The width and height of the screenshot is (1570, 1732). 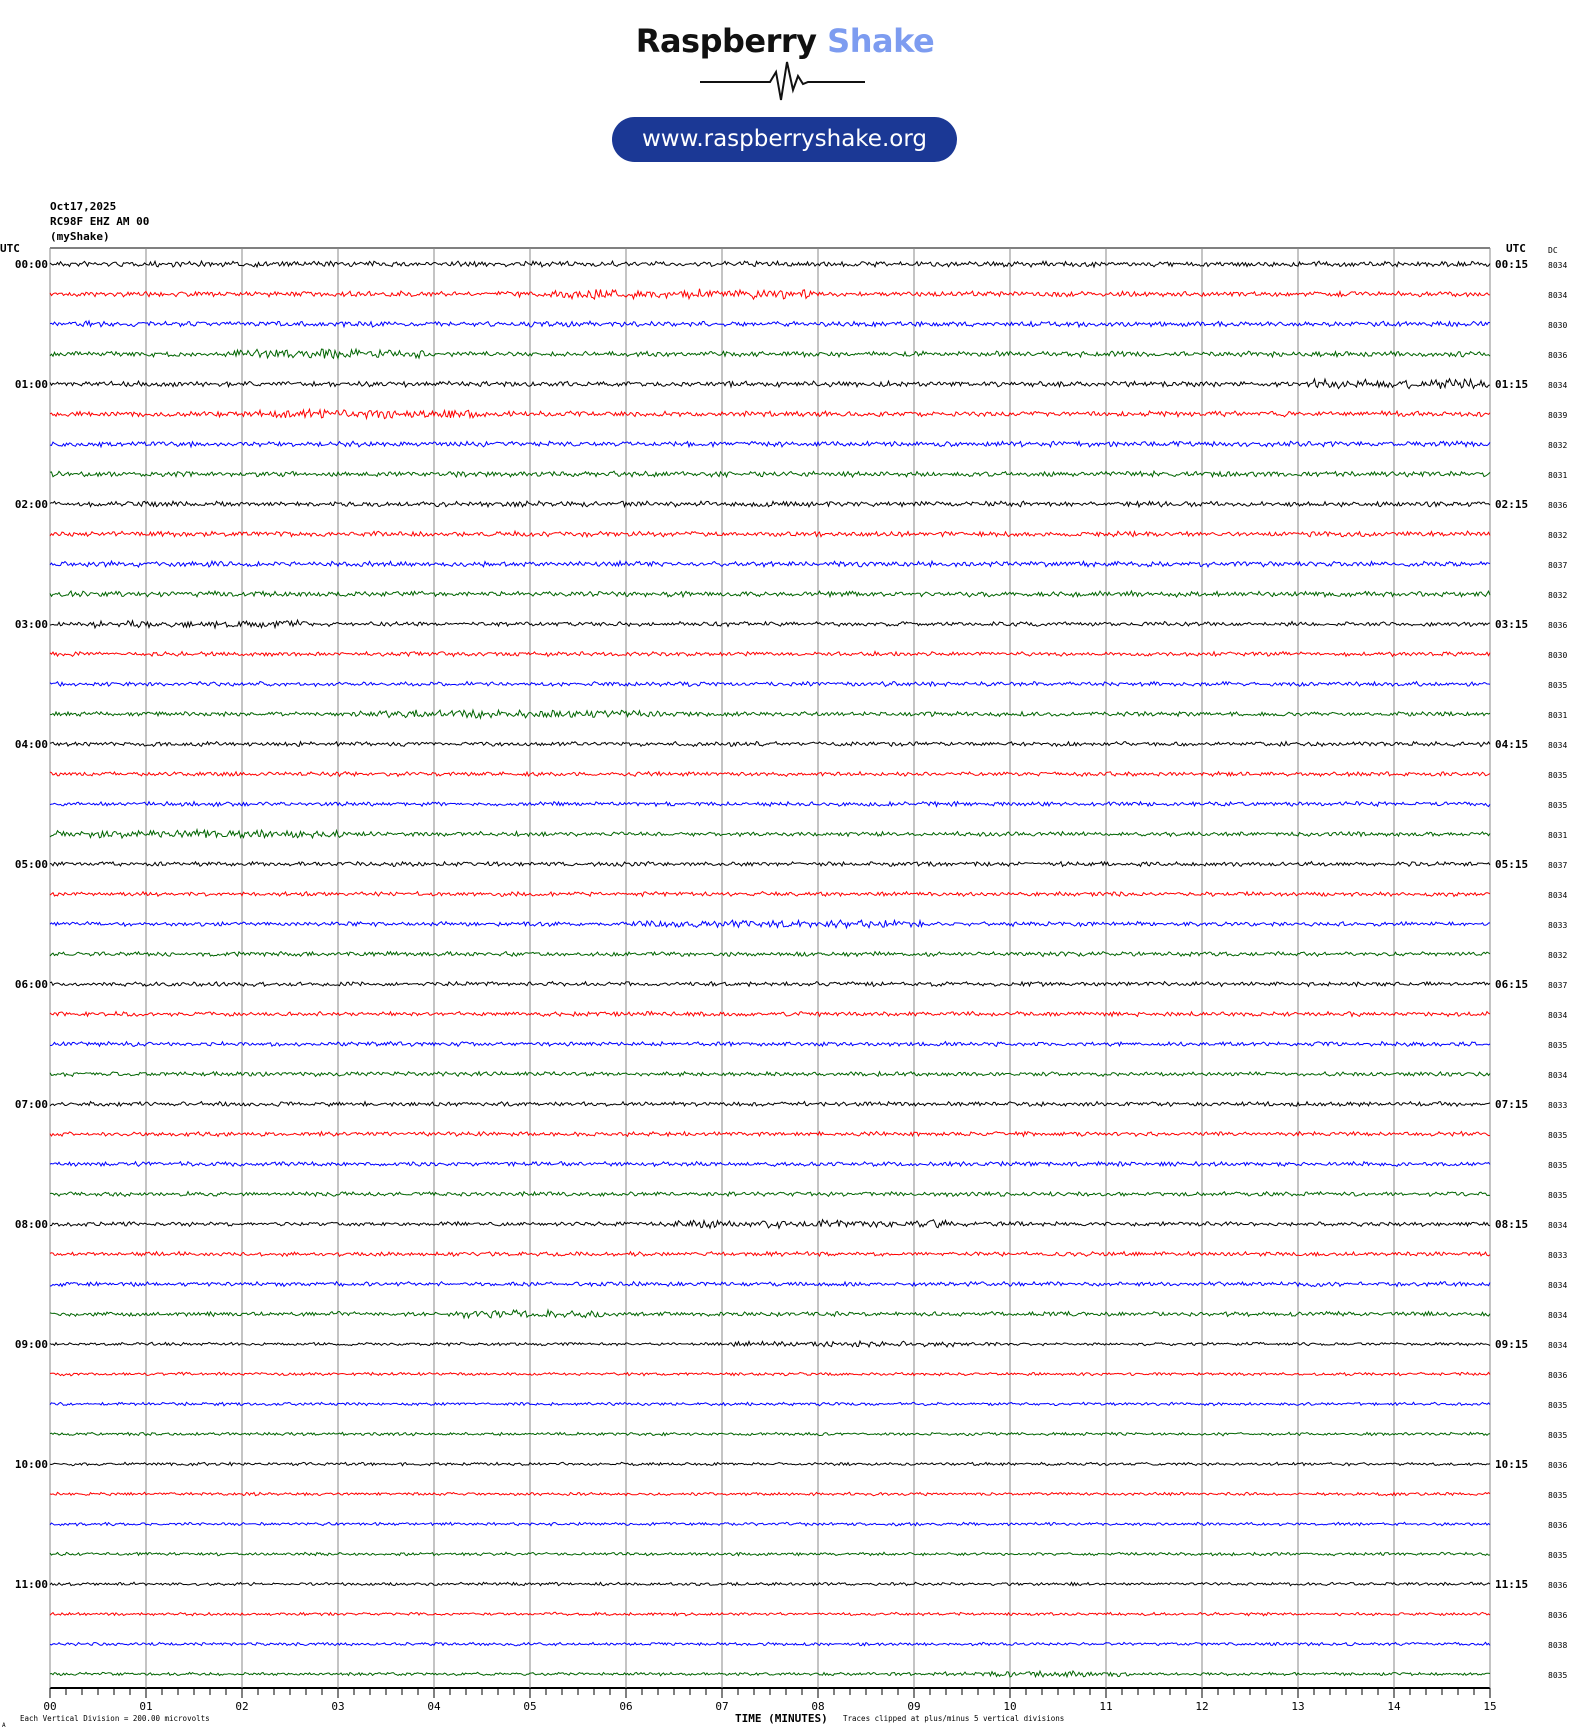 What do you see at coordinates (1511, 1224) in the screenshot?
I see `right-hour-label: 08:15` at bounding box center [1511, 1224].